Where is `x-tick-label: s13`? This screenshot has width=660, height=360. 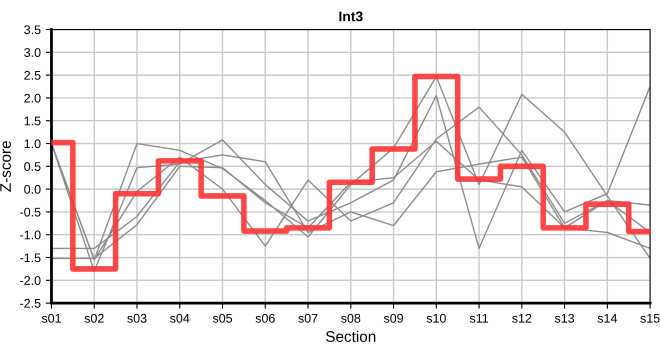
x-tick-label: s13 is located at coordinates (564, 318).